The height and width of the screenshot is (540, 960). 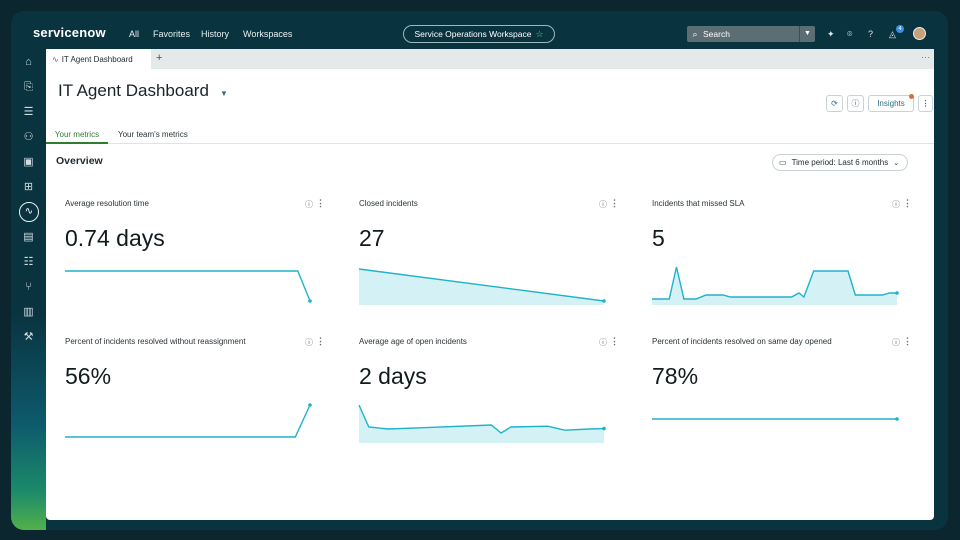 What do you see at coordinates (115, 238) in the screenshot?
I see `metric-value: 0.74 days` at bounding box center [115, 238].